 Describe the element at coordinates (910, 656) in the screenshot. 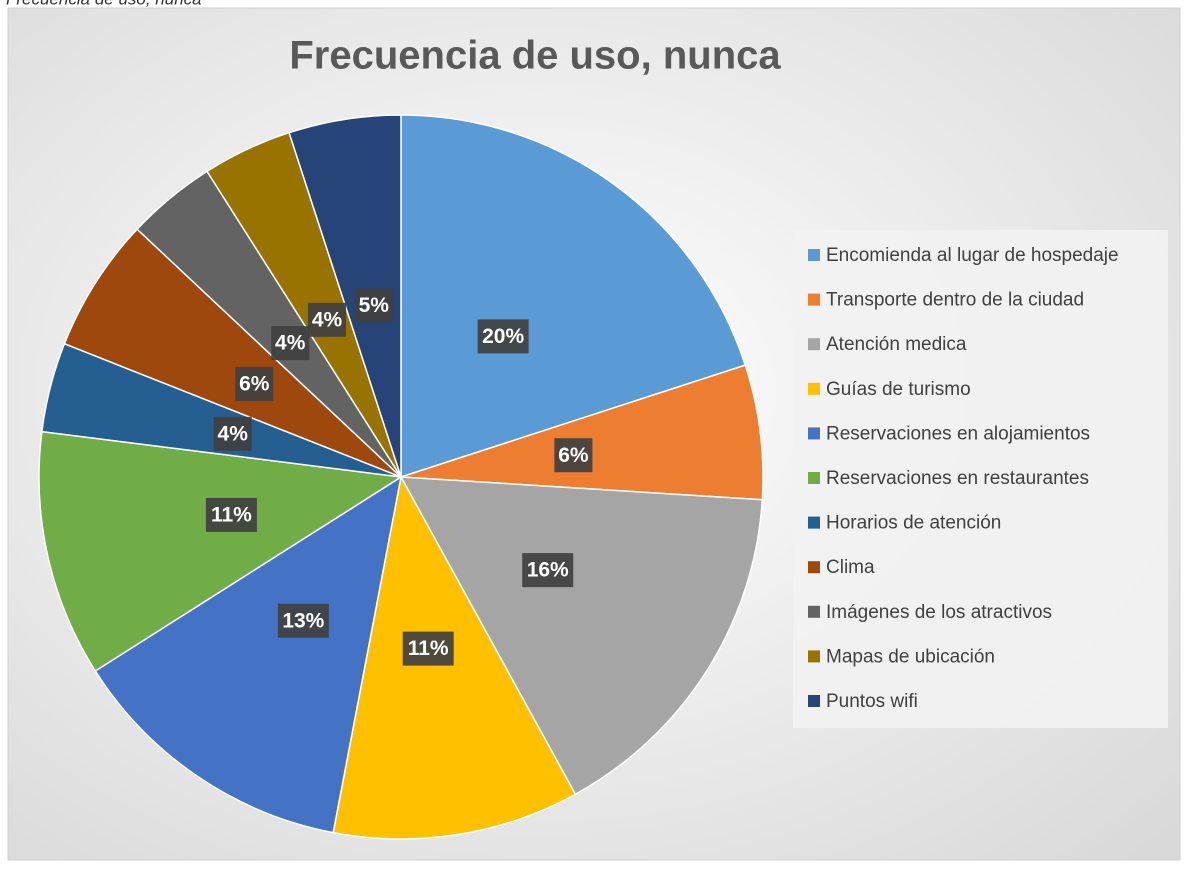

I see `legend-label: Mapas de ubicación` at that location.